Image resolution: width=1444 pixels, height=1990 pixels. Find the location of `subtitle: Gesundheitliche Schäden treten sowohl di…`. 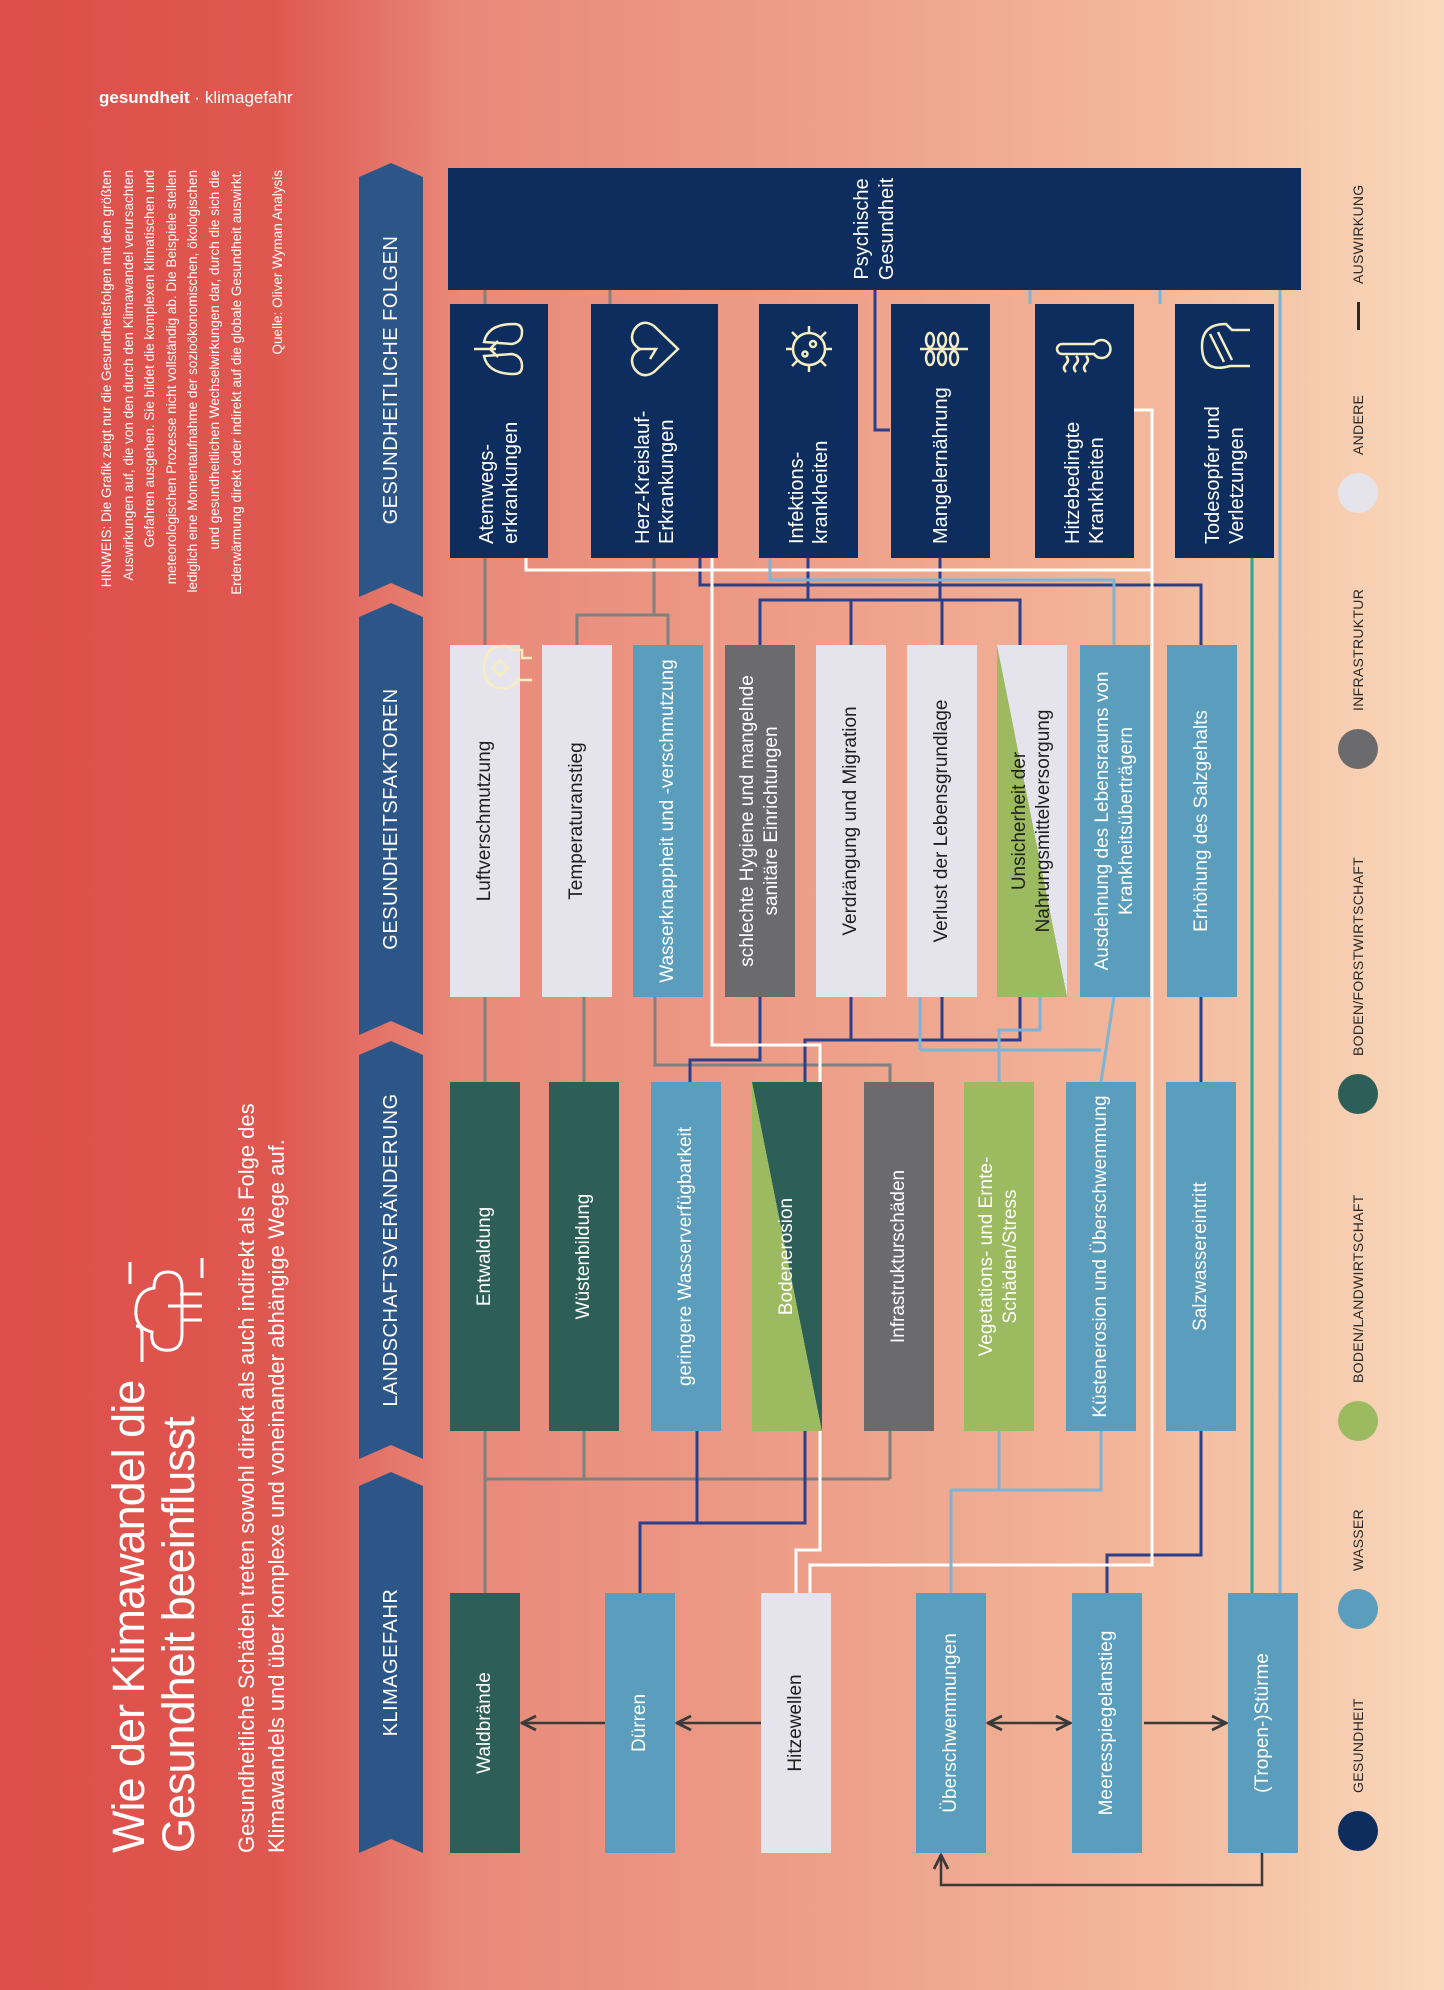

subtitle: Gesundheitliche Schäden treten sowohl di… is located at coordinates (261, 1478).